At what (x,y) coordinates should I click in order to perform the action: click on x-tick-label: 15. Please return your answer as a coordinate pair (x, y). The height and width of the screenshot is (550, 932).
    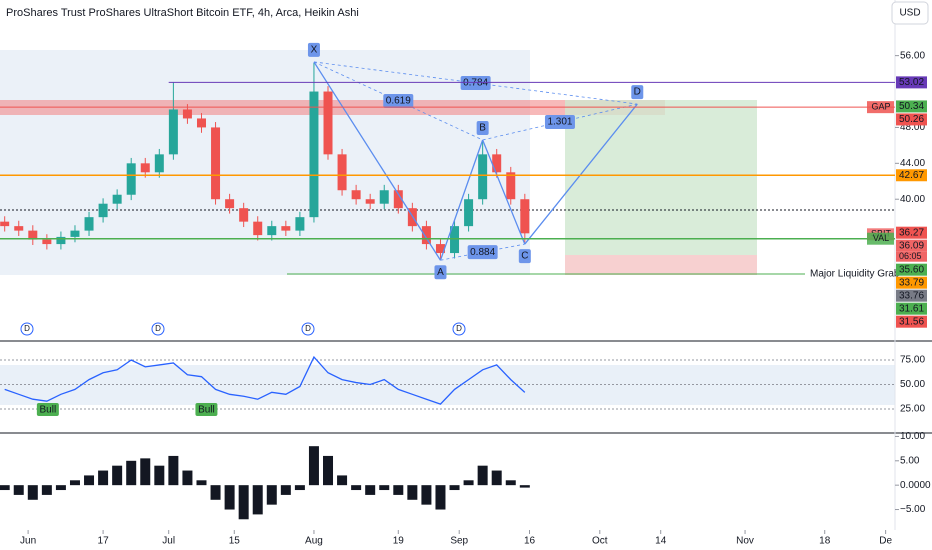
    Looking at the image, I should click on (235, 541).